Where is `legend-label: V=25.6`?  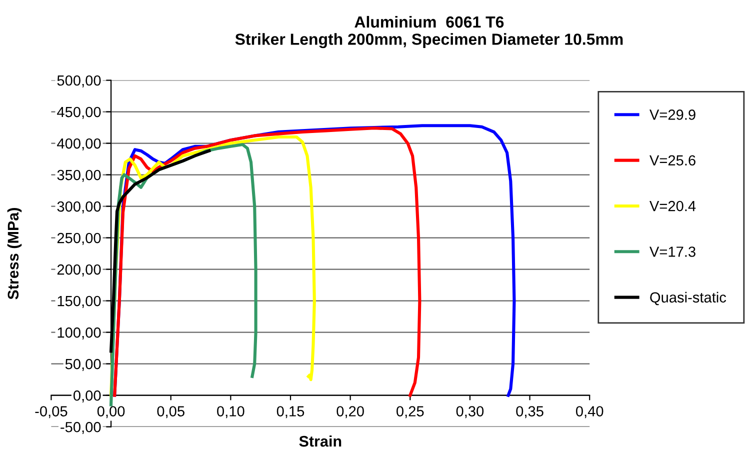
legend-label: V=25.6 is located at coordinates (673, 160).